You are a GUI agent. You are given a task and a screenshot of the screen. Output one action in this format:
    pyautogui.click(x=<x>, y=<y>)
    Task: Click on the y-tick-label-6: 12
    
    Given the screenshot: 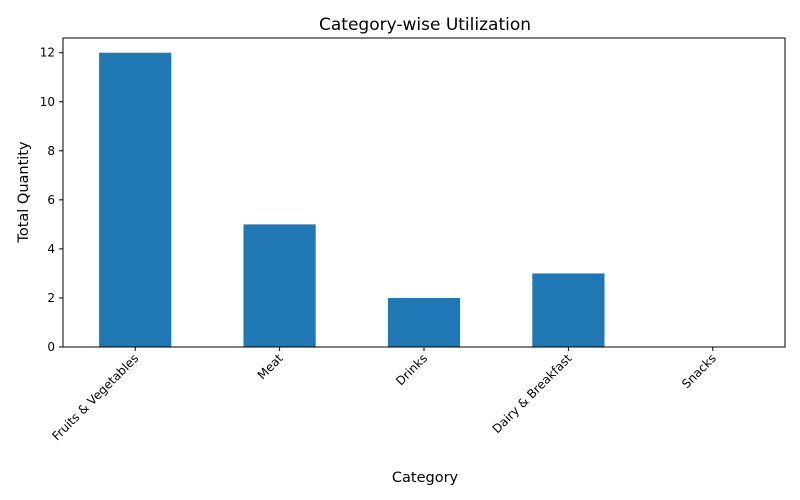 What is the action you would take?
    pyautogui.click(x=47, y=53)
    